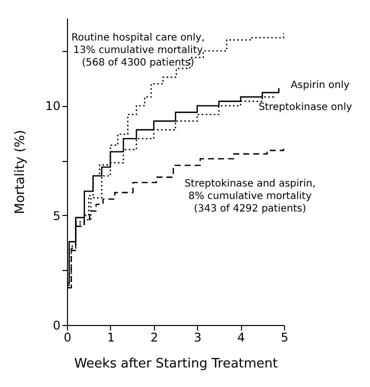 This screenshot has height=387, width=370. What do you see at coordinates (56, 325) in the screenshot?
I see `y-tick-label: 0` at bounding box center [56, 325].